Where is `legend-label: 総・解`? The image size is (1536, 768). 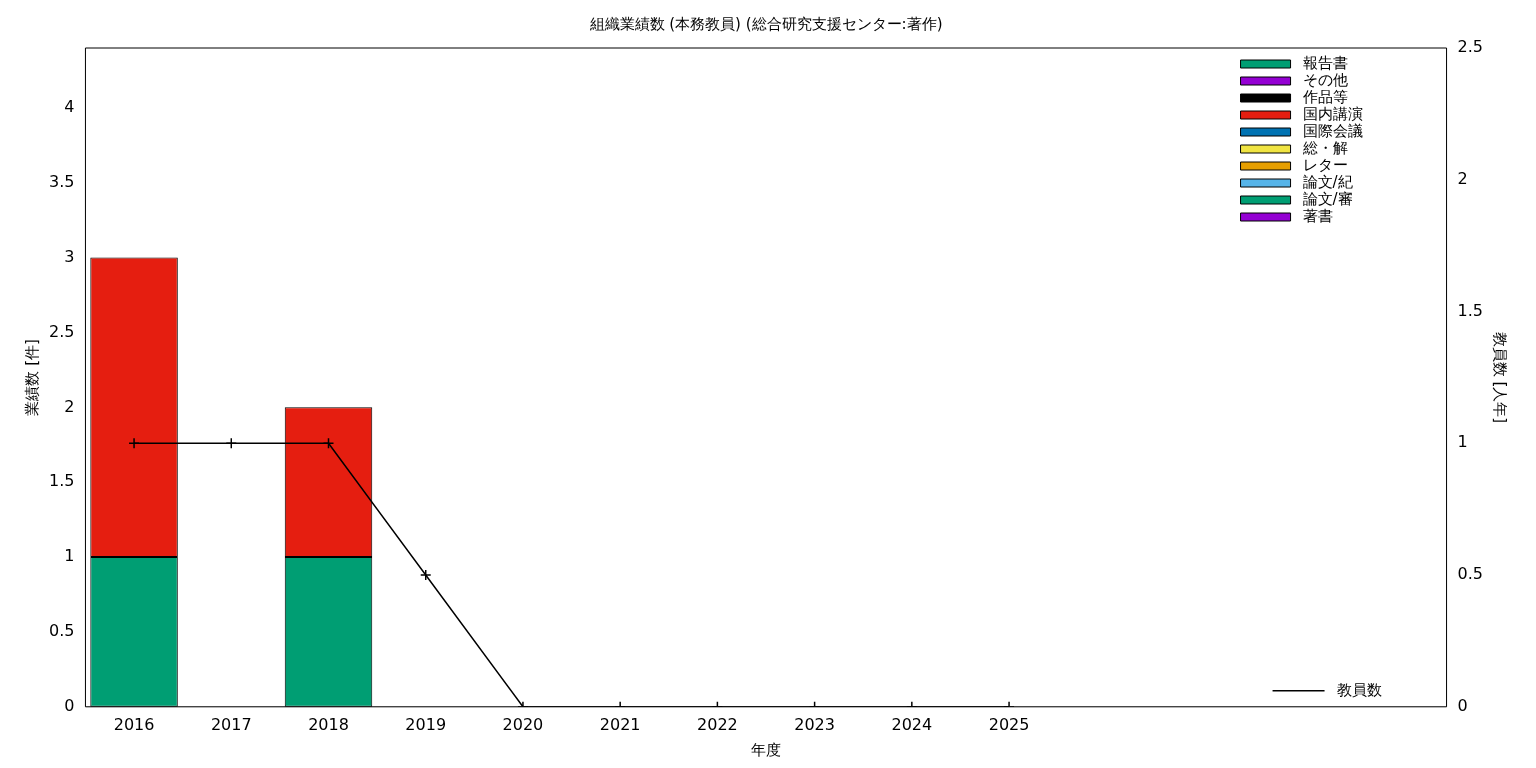 legend-label: 総・解 is located at coordinates (1324, 147).